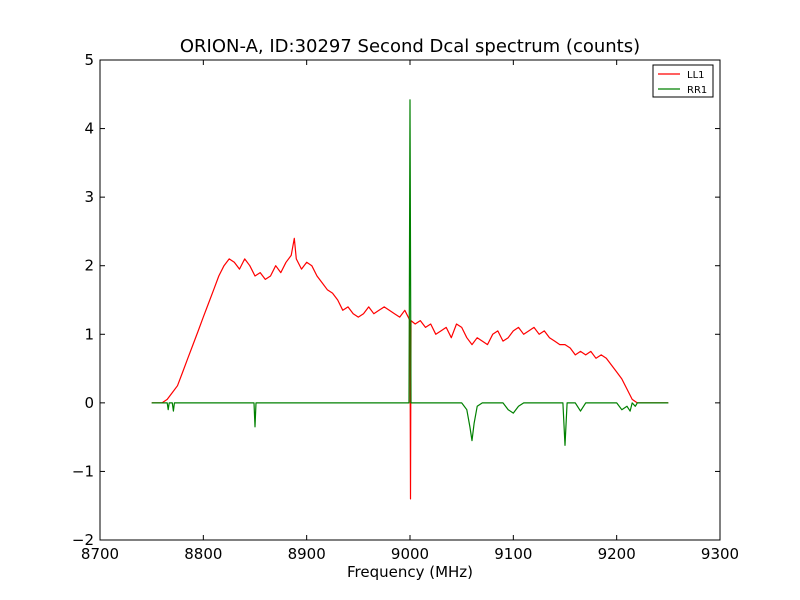  What do you see at coordinates (410, 572) in the screenshot?
I see `x-axis-label: Frequency (MHz)` at bounding box center [410, 572].